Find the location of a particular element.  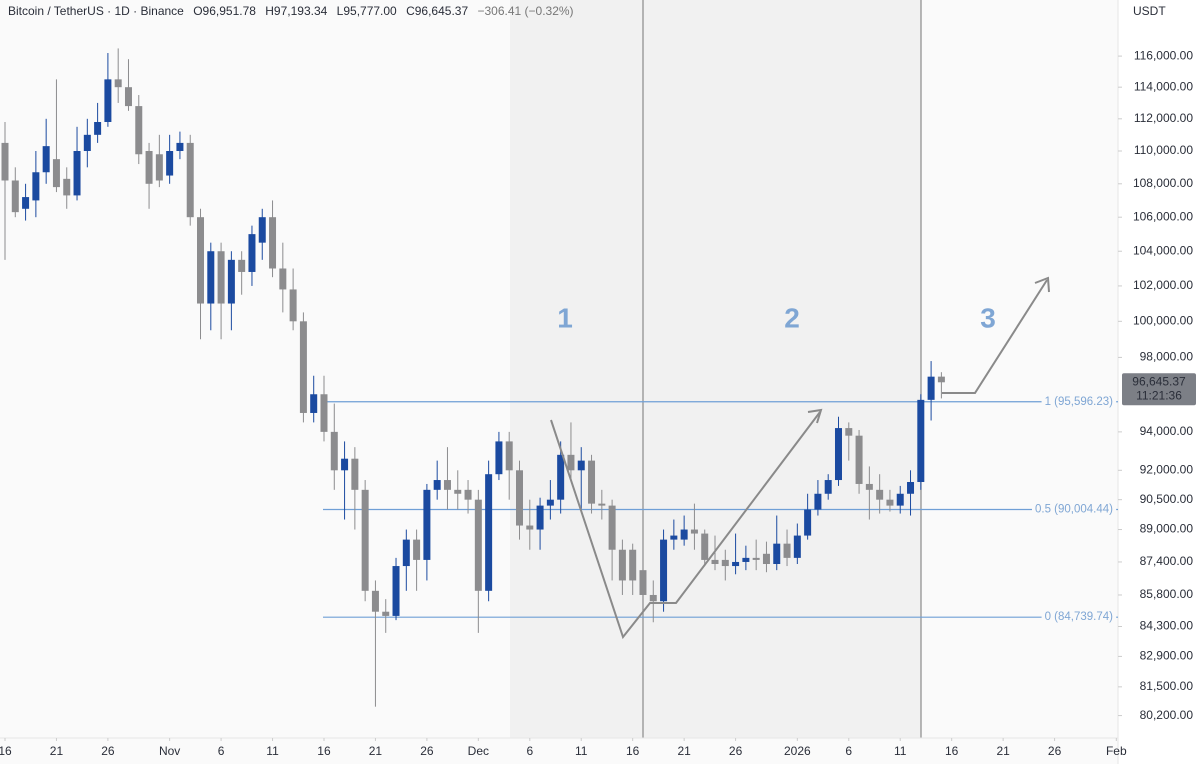

x-tick-label: Dec is located at coordinates (478, 751).